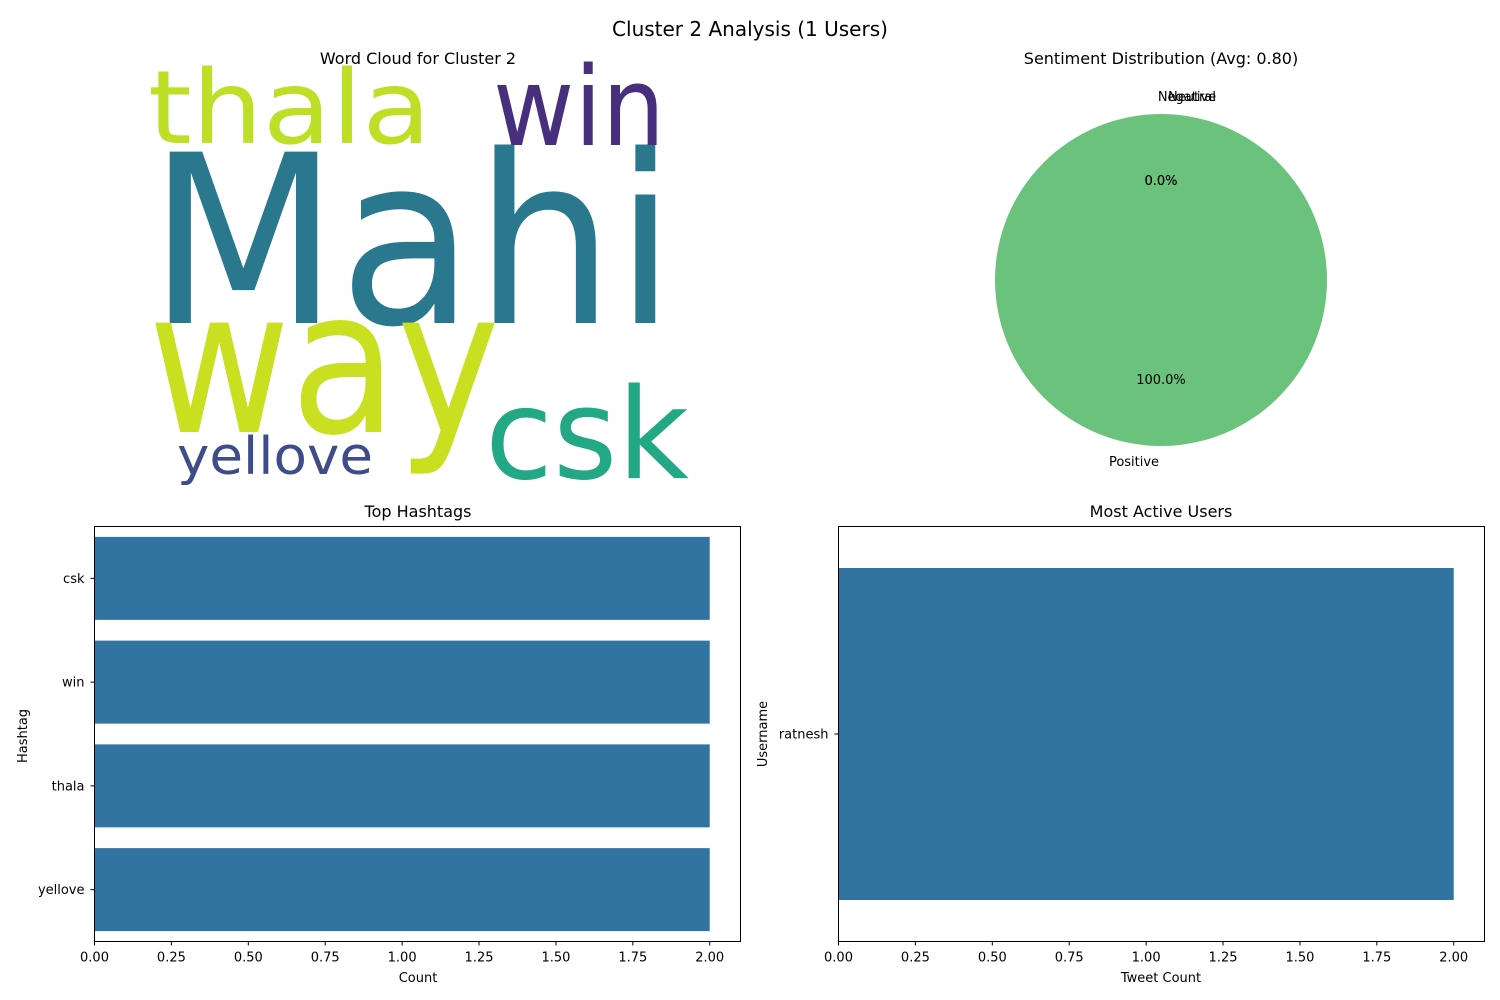  I want to click on pie-slice-positive, so click(1161, 280).